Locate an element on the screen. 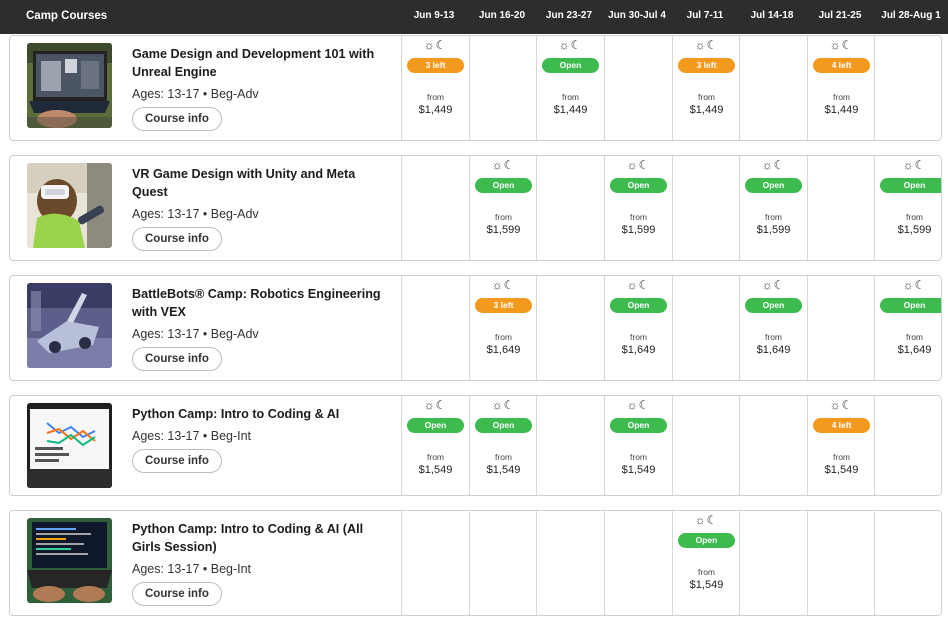 The image size is (948, 624). week-header: Jul 21-25 is located at coordinates (840, 15).